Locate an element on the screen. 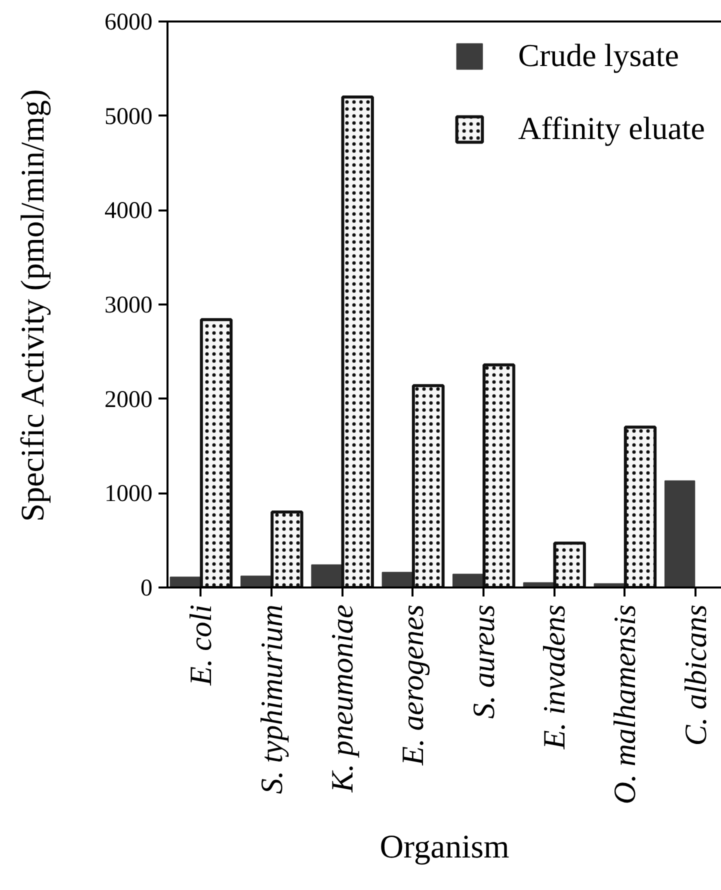 Image resolution: width=721 pixels, height=890 pixels. y-tick-label: 2000 is located at coordinates (128, 399).